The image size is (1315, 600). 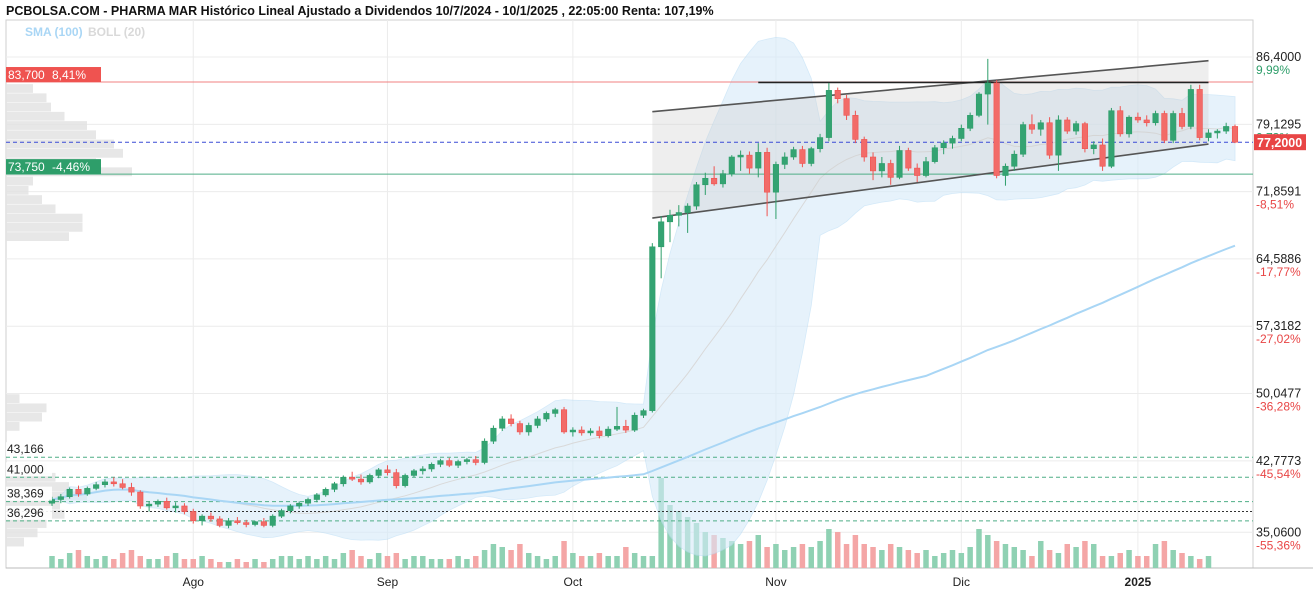 I want to click on current-price-label: 77,2000, so click(x=1279, y=143).